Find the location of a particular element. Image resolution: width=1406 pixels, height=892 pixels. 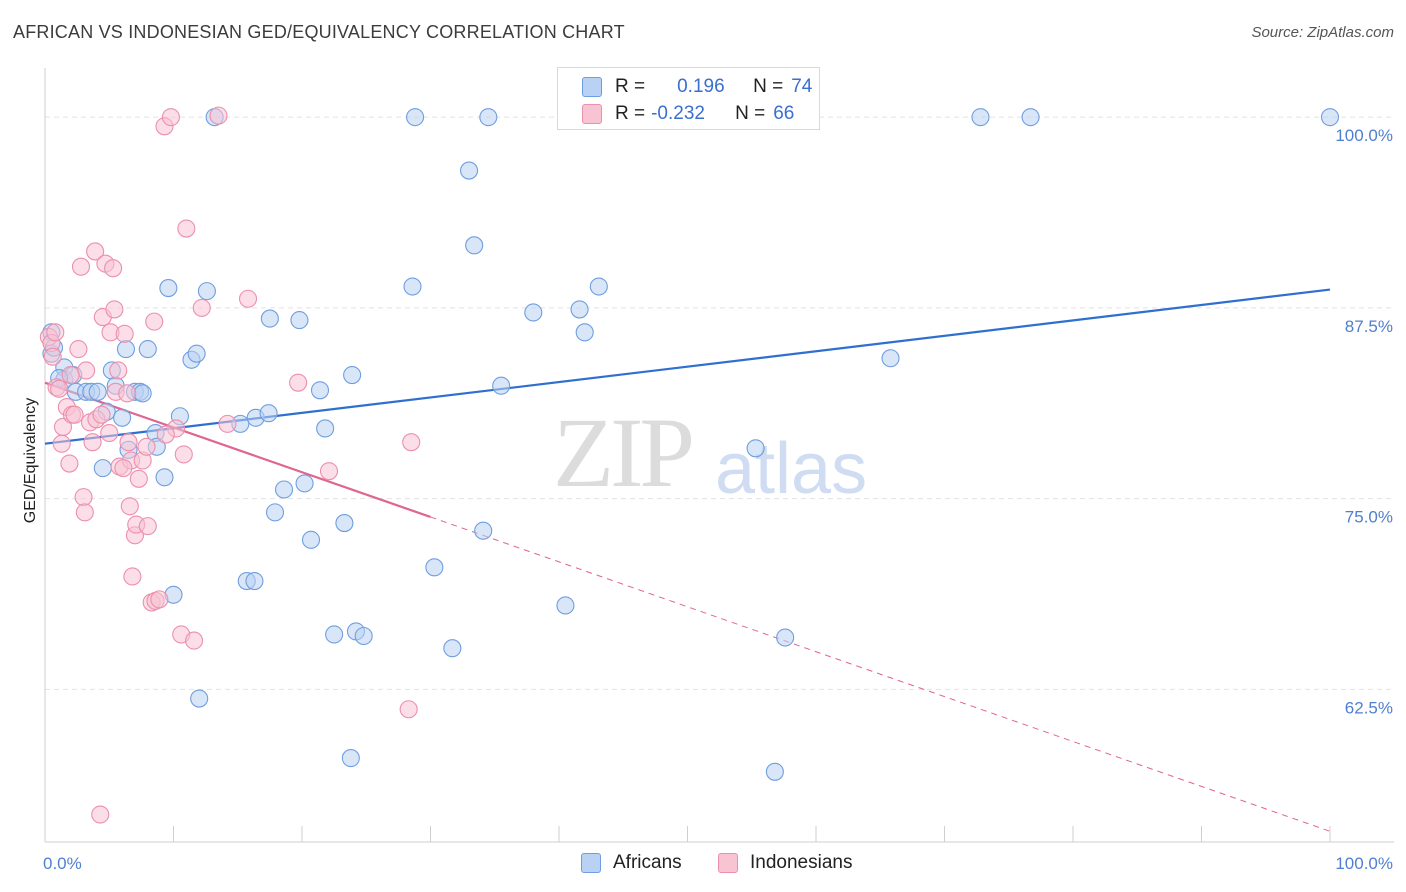

x-tick-label: 100.0% is located at coordinates (1364, 863).